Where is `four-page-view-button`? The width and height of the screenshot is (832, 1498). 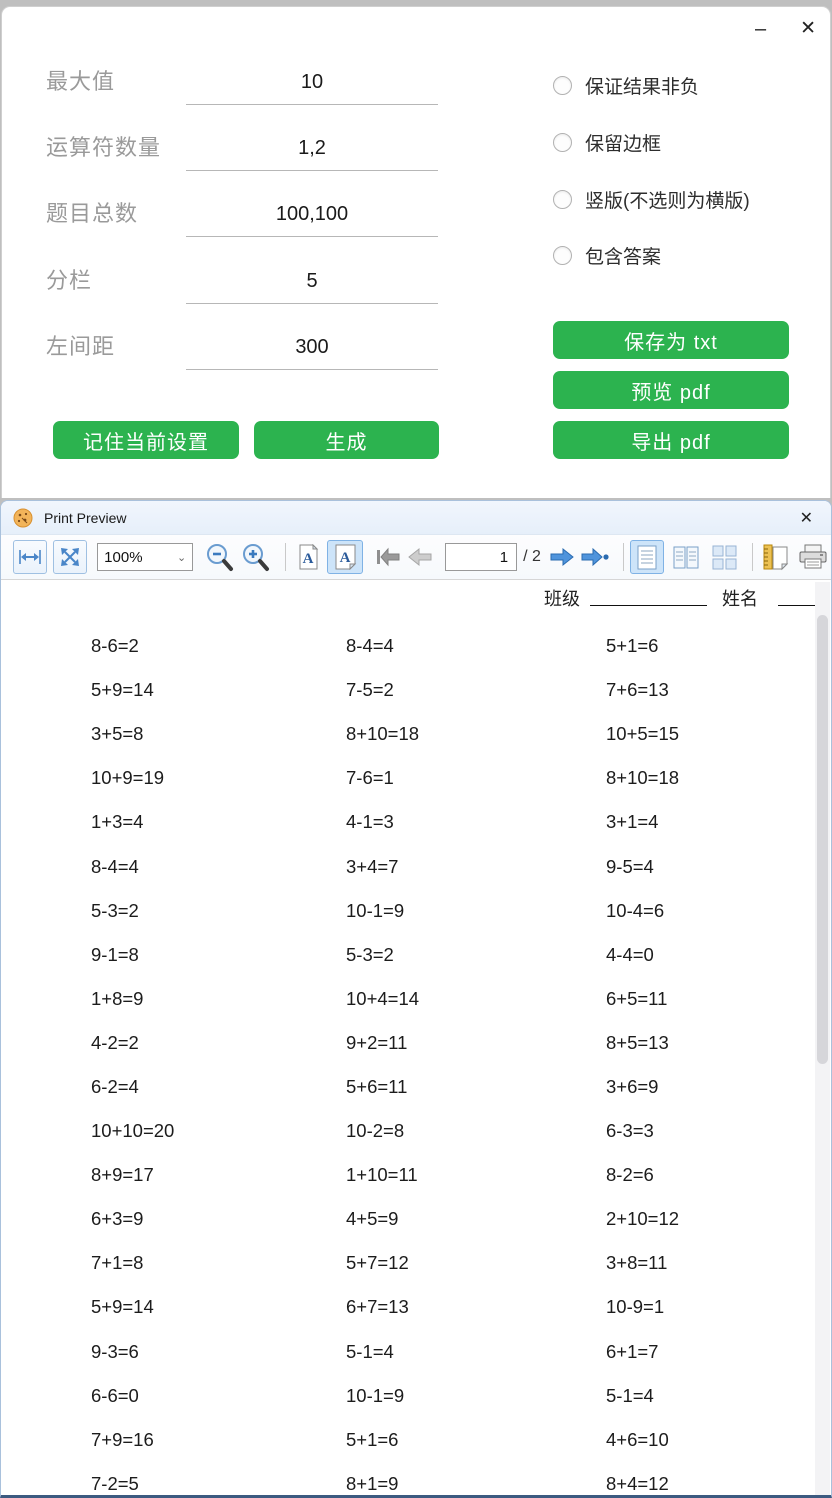 four-page-view-button is located at coordinates (724, 557).